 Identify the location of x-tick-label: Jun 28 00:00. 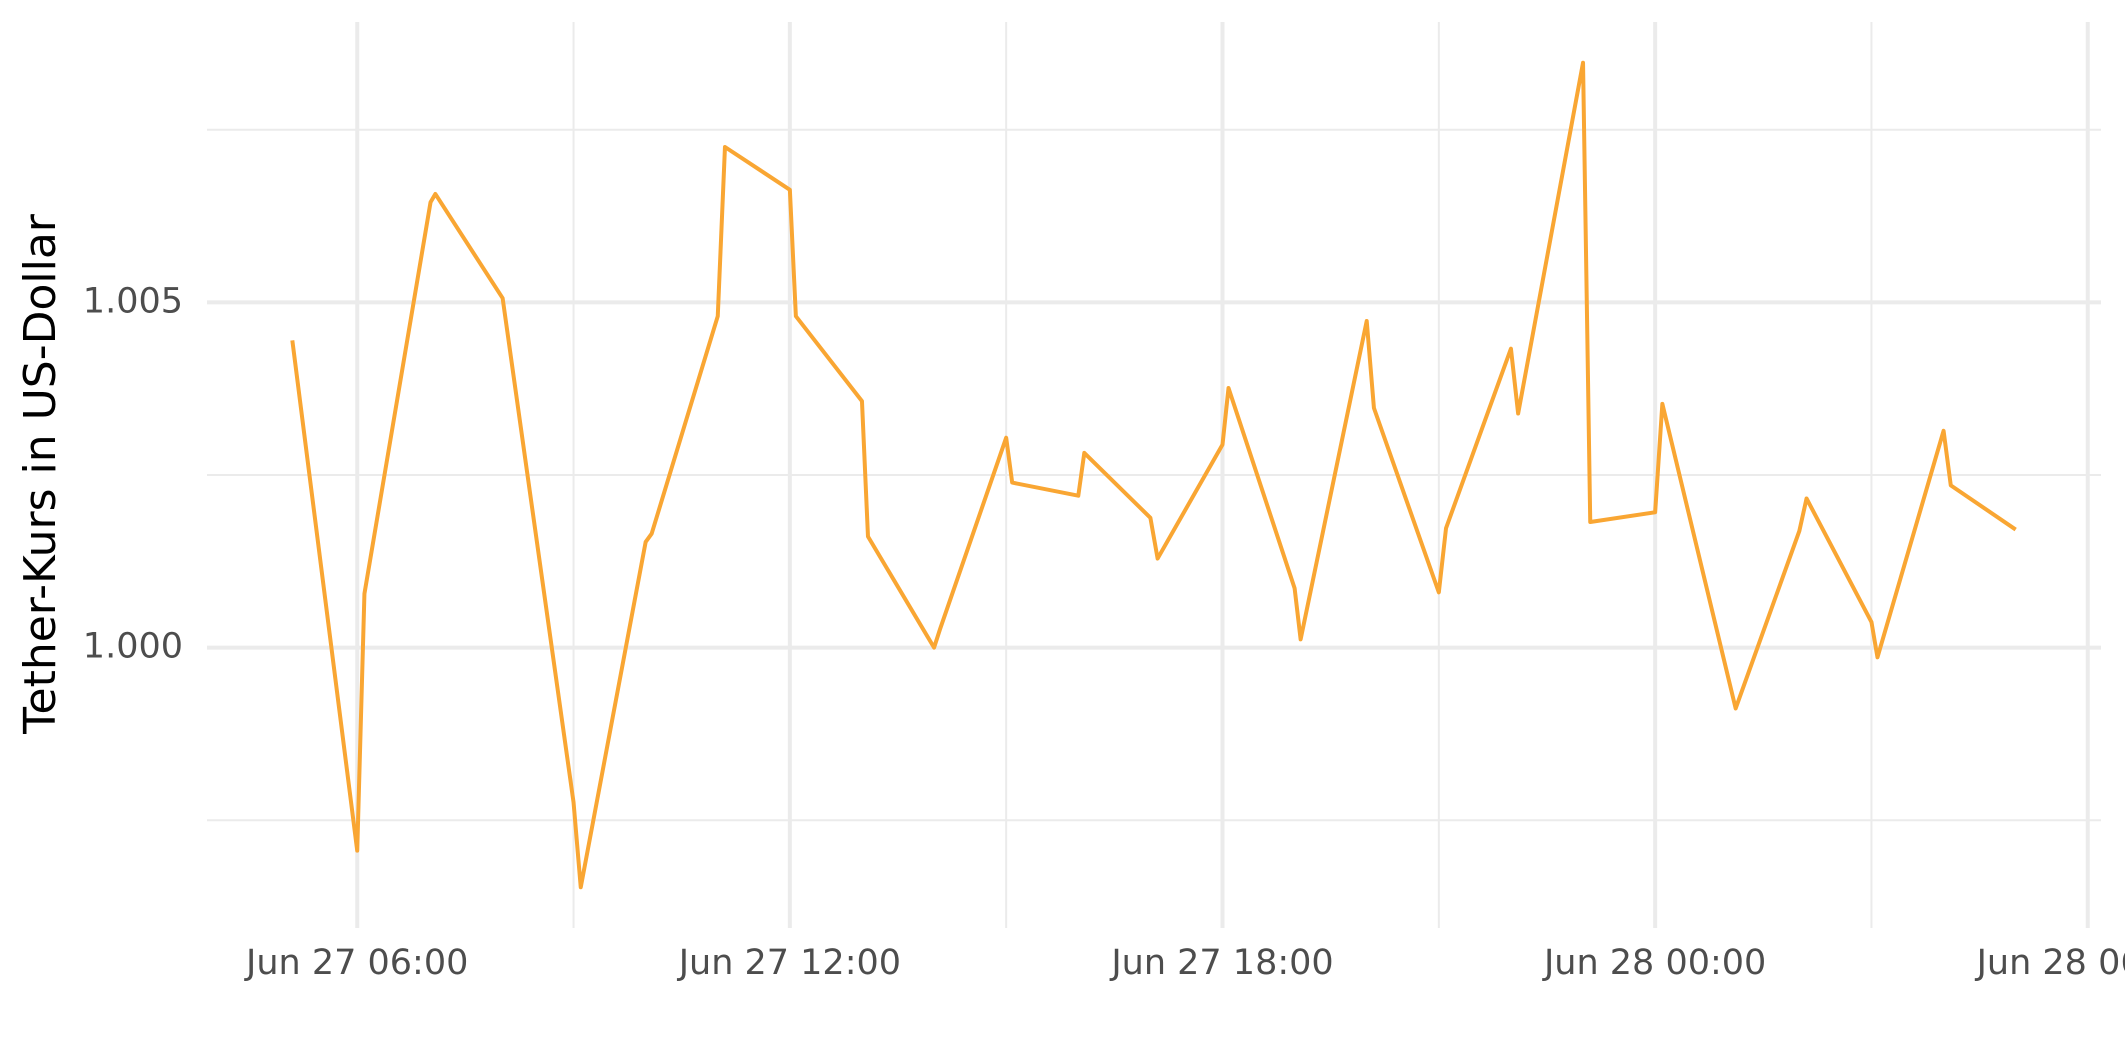
(1654, 963).